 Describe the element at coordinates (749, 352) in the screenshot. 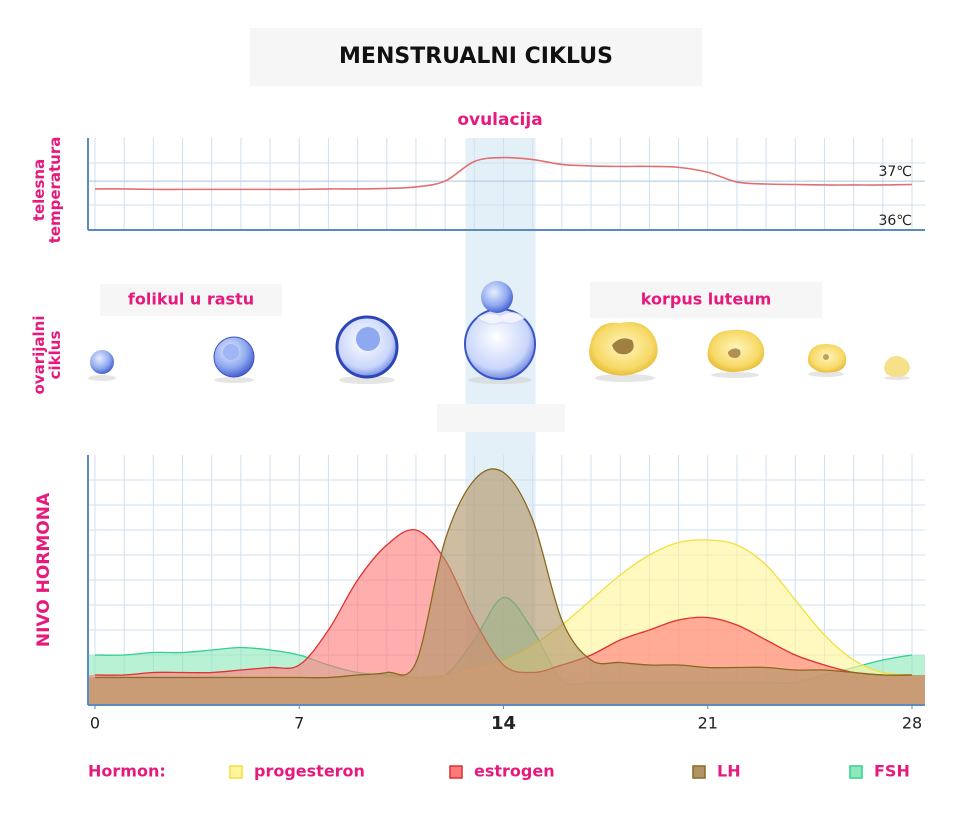

I see `corpus-luteum` at that location.